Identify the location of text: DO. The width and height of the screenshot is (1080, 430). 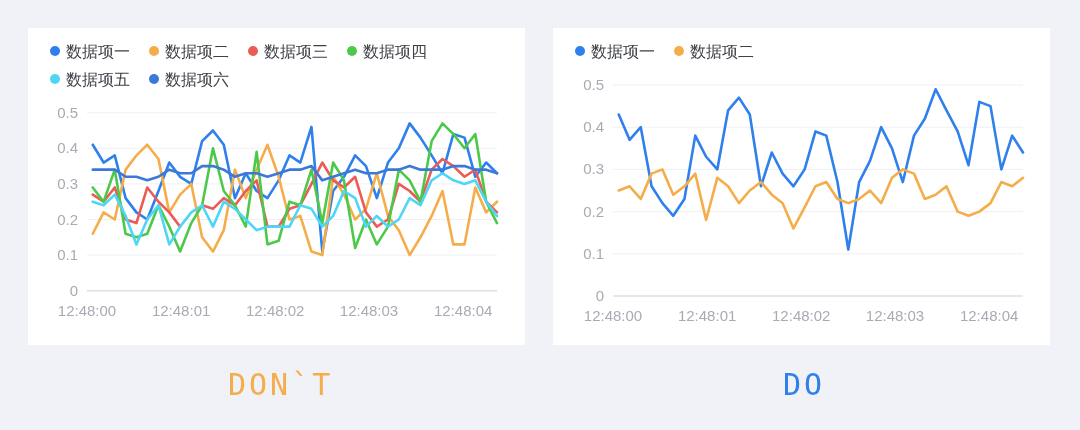
(804, 384).